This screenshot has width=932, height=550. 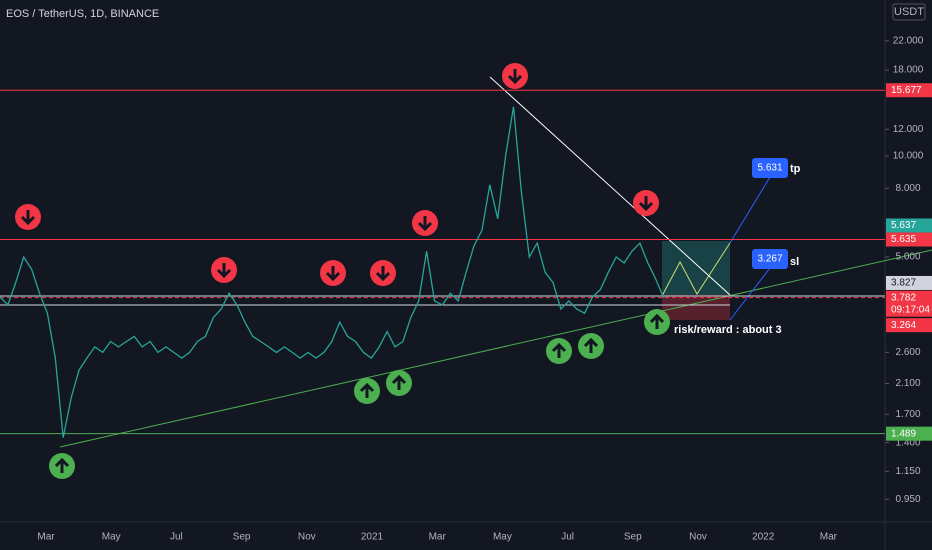 What do you see at coordinates (903, 239) in the screenshot?
I see `price-tag-label: 5.635` at bounding box center [903, 239].